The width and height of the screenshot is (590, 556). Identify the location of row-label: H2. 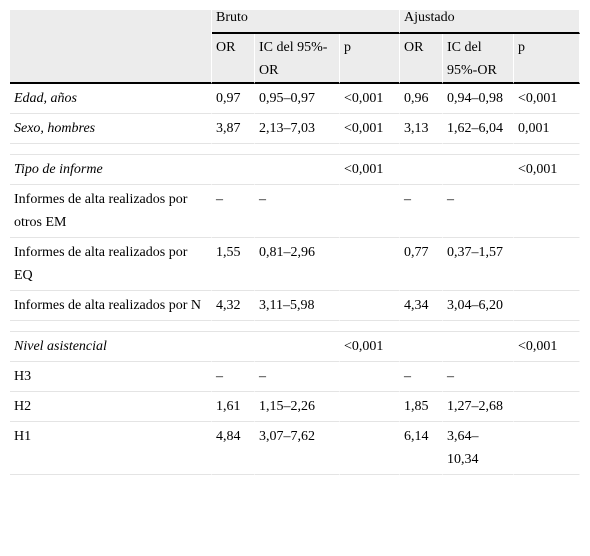
(111, 407).